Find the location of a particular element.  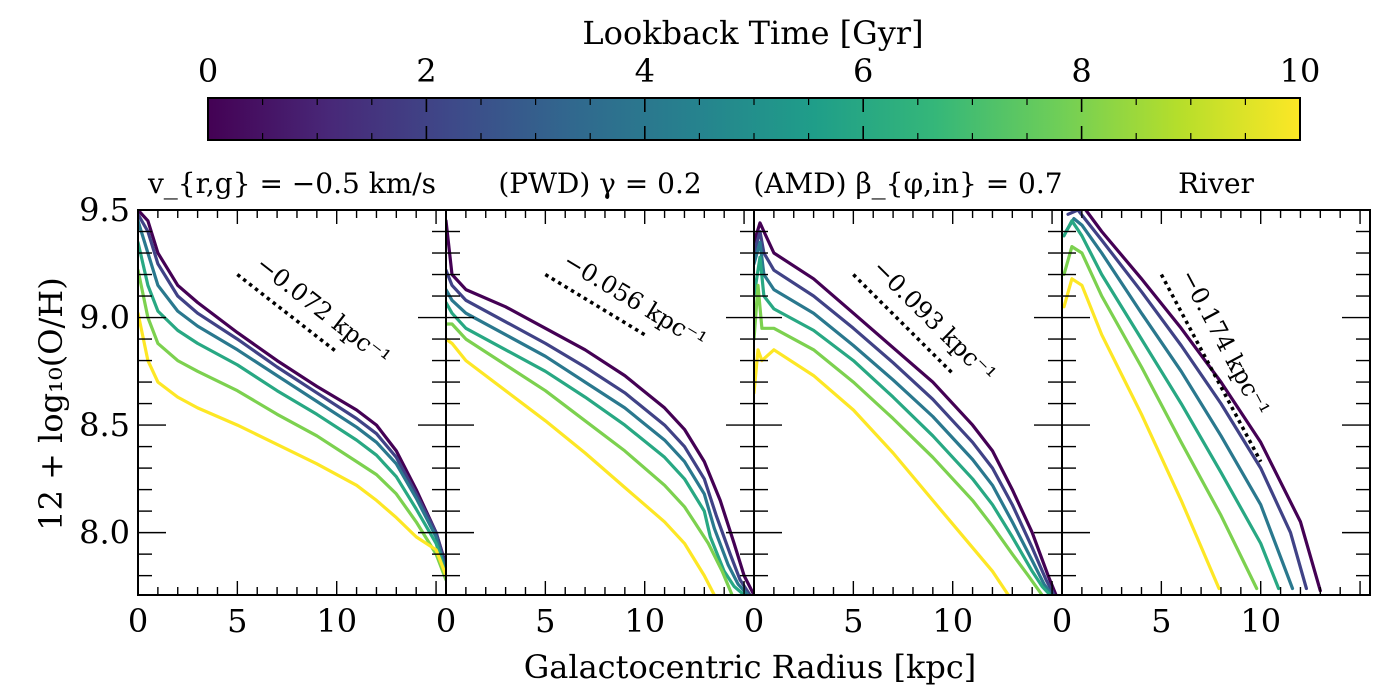

colorbar-tick-label: 4 is located at coordinates (645, 71).